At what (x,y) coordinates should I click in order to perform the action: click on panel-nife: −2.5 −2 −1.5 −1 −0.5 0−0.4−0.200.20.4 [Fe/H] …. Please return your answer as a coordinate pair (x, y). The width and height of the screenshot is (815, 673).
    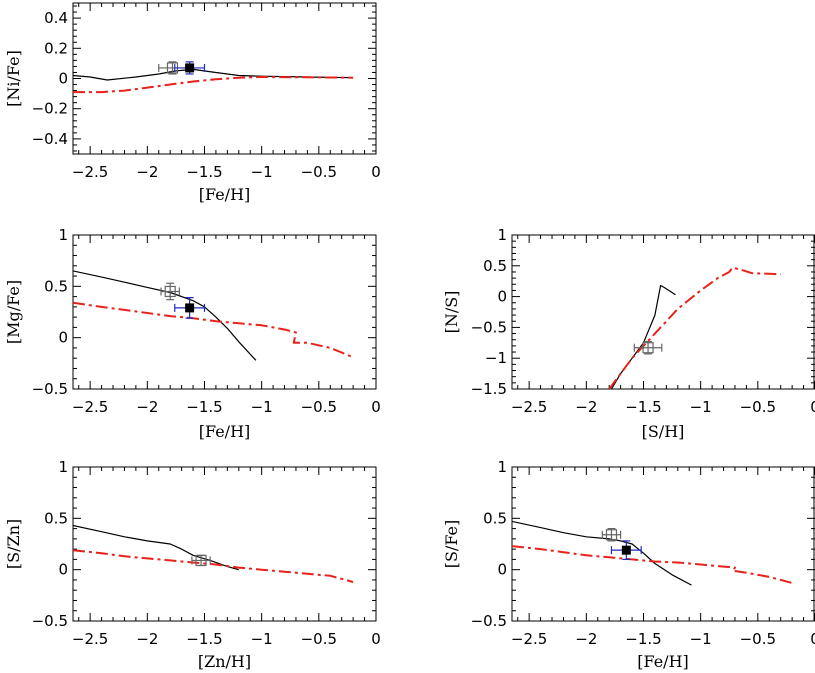
    Looking at the image, I should click on (192, 103).